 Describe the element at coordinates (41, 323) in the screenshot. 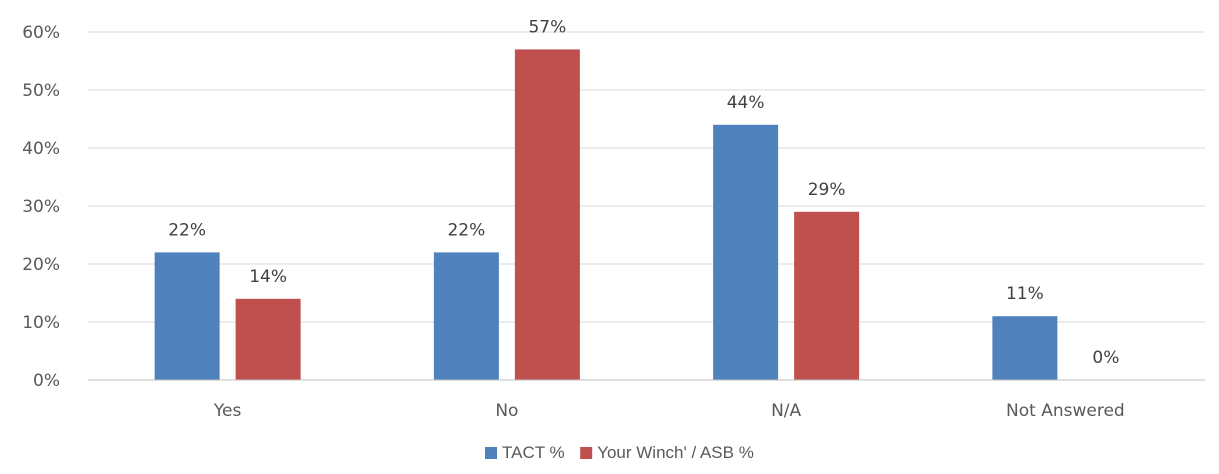

I see `y-tick-label: 10%` at that location.